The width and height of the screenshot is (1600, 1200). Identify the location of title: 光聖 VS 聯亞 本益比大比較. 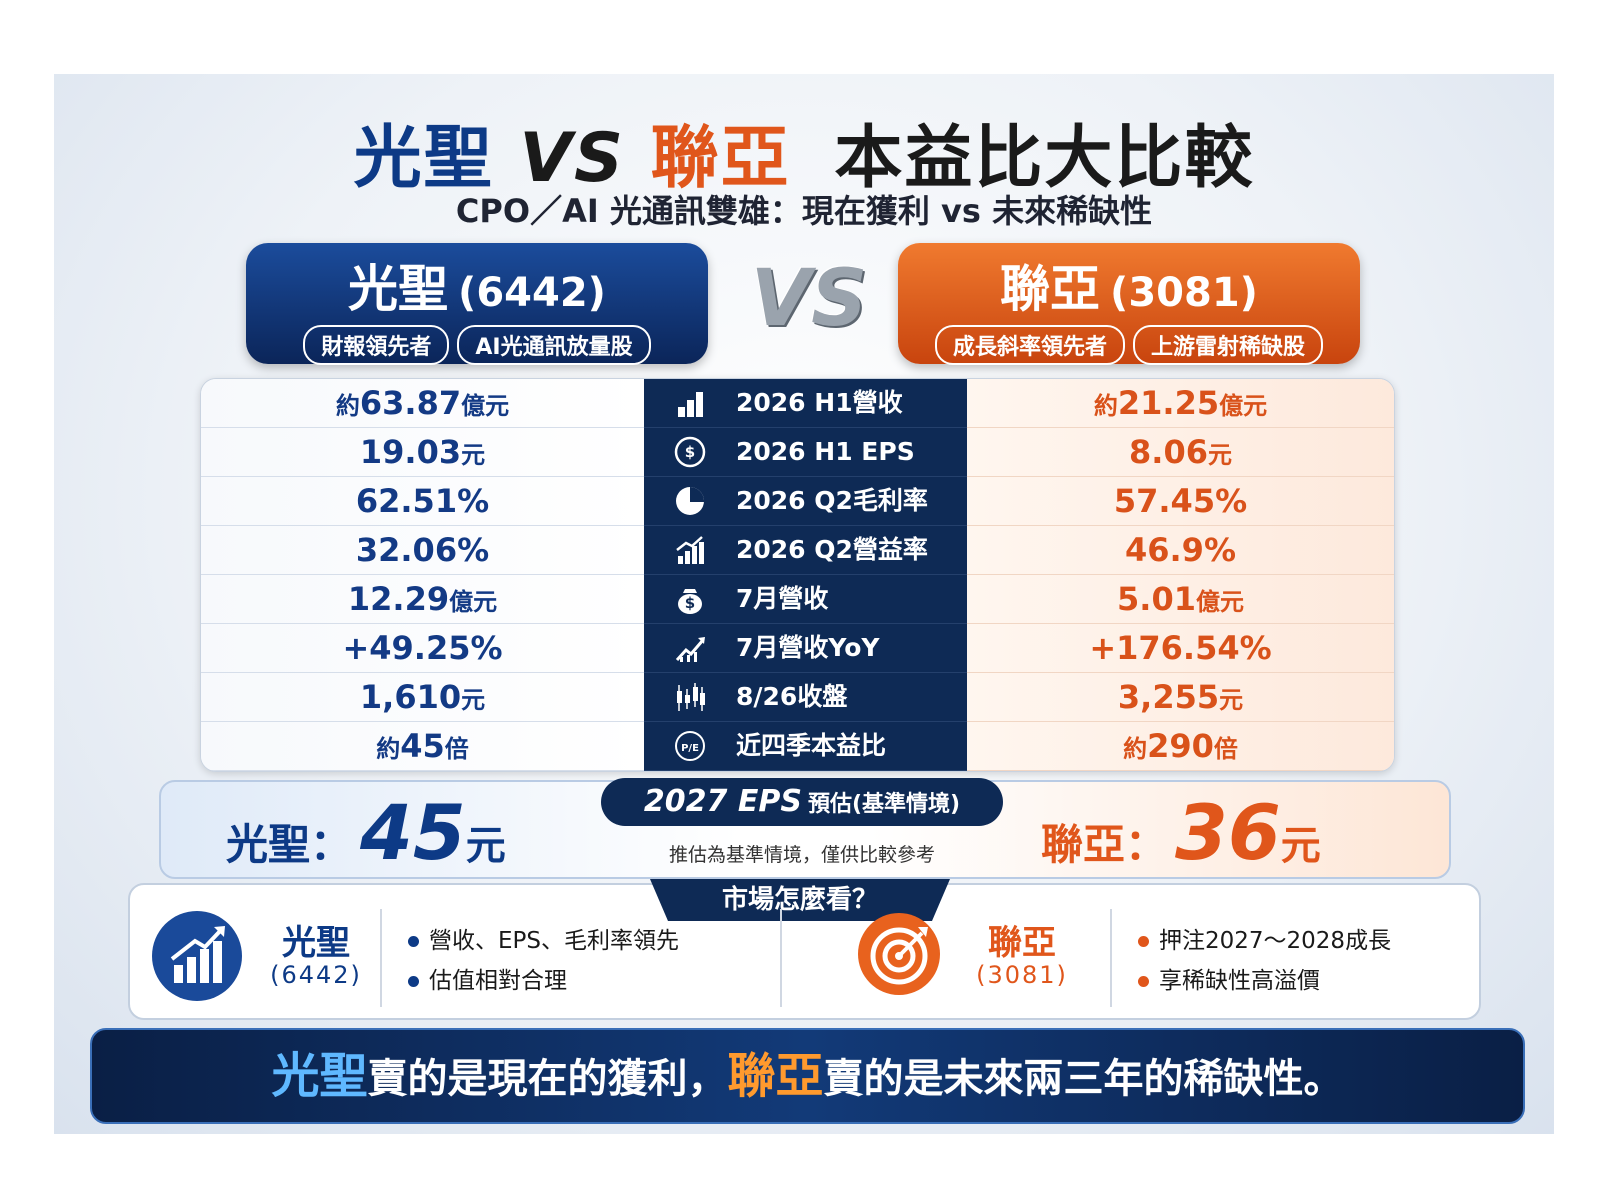
(804, 151).